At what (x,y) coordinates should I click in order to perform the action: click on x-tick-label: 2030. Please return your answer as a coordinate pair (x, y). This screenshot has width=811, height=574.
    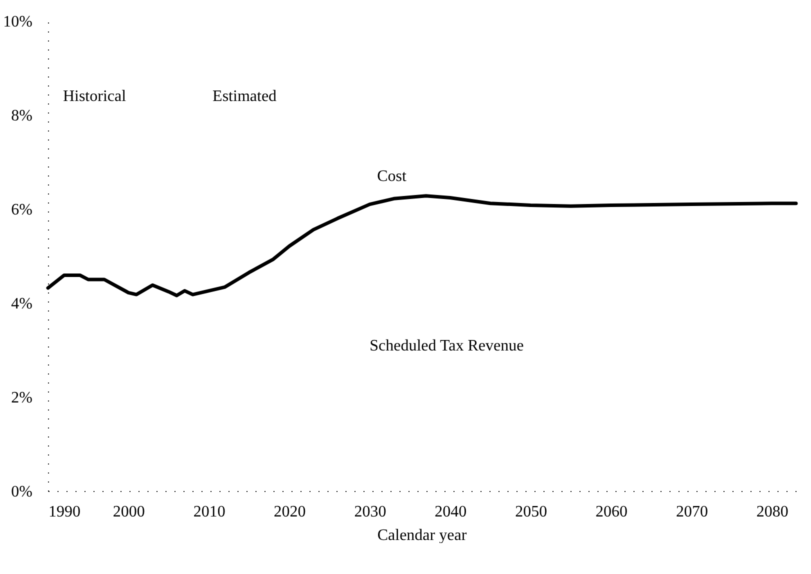
    Looking at the image, I should click on (370, 512).